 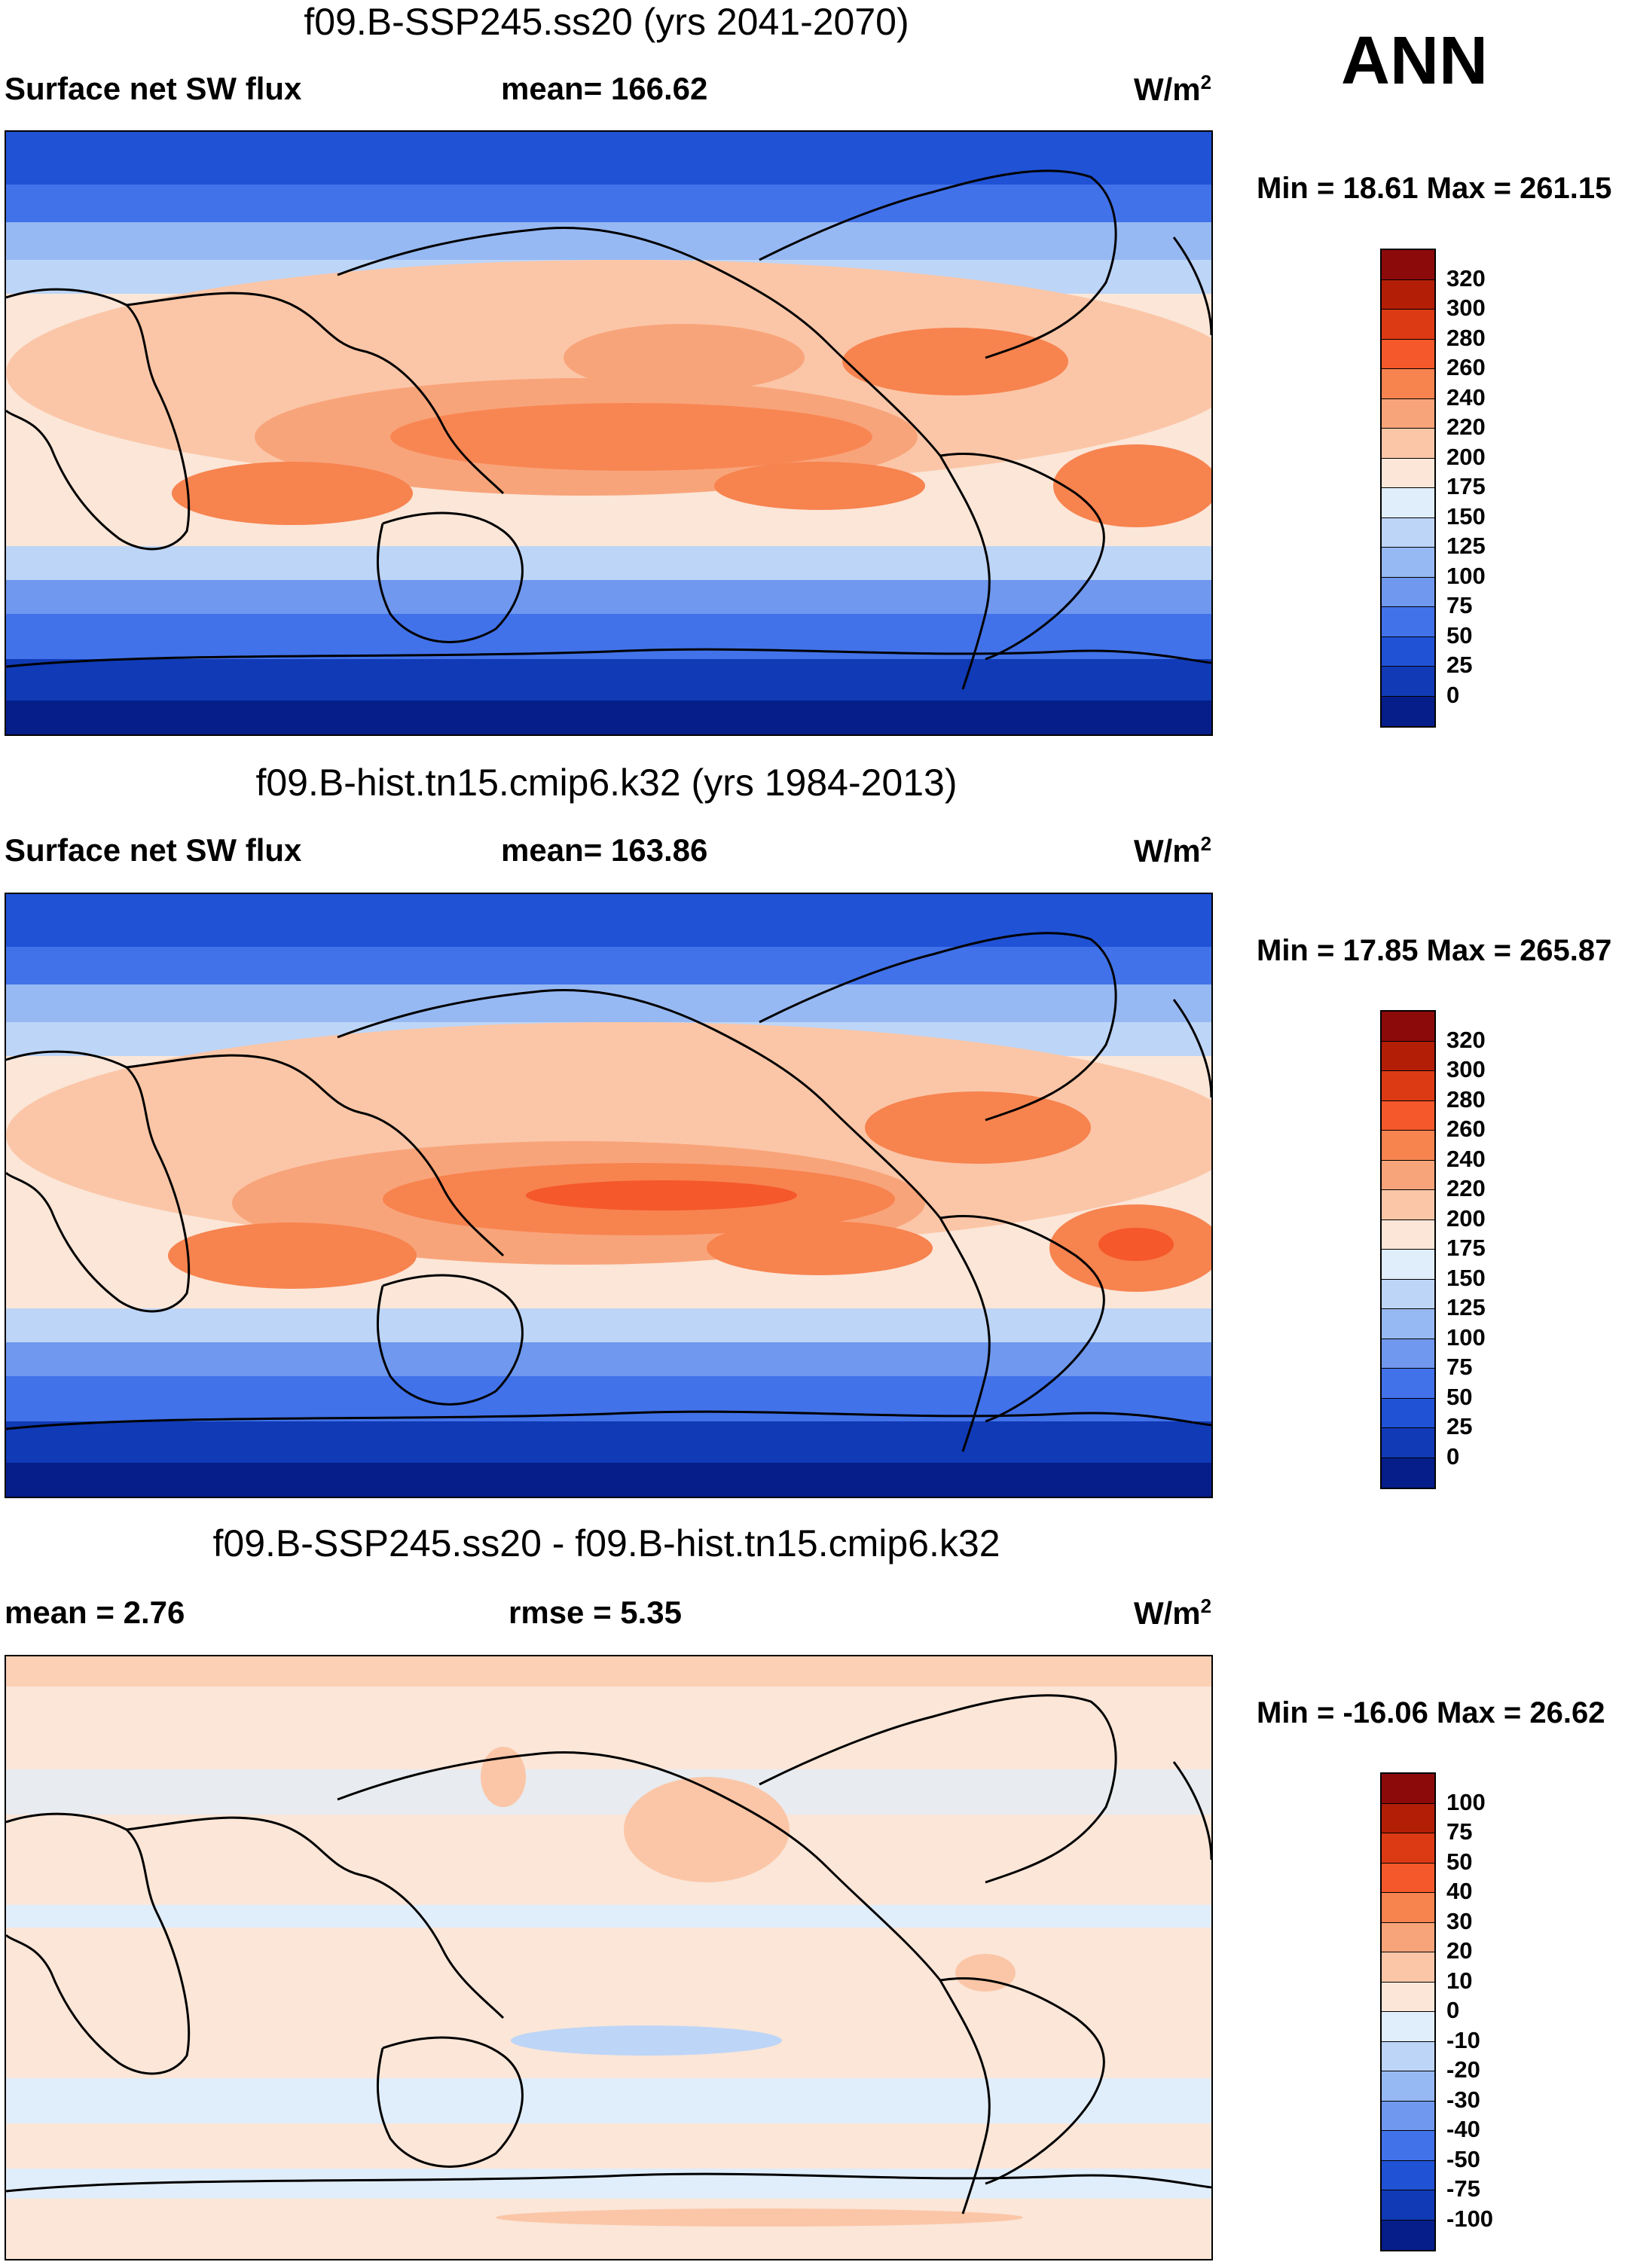 What do you see at coordinates (1434, 188) in the screenshot?
I see `panel-1-minmax: Min = 18.61 Max = 261.15` at bounding box center [1434, 188].